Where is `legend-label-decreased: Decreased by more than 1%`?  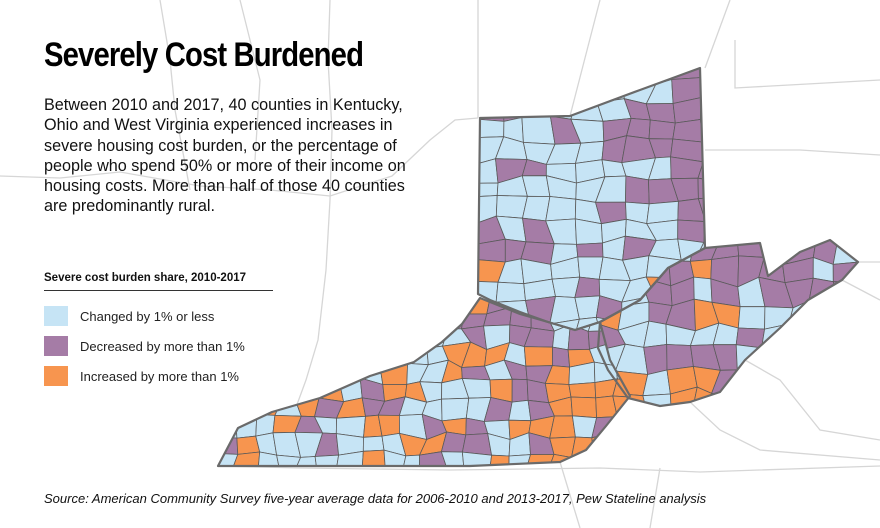
legend-label-decreased: Decreased by more than 1% is located at coordinates (162, 346).